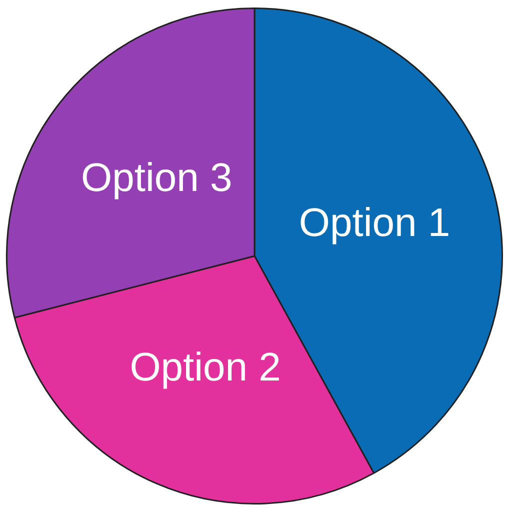 The height and width of the screenshot is (512, 509). I want to click on slice-label: Option 2, so click(205, 368).